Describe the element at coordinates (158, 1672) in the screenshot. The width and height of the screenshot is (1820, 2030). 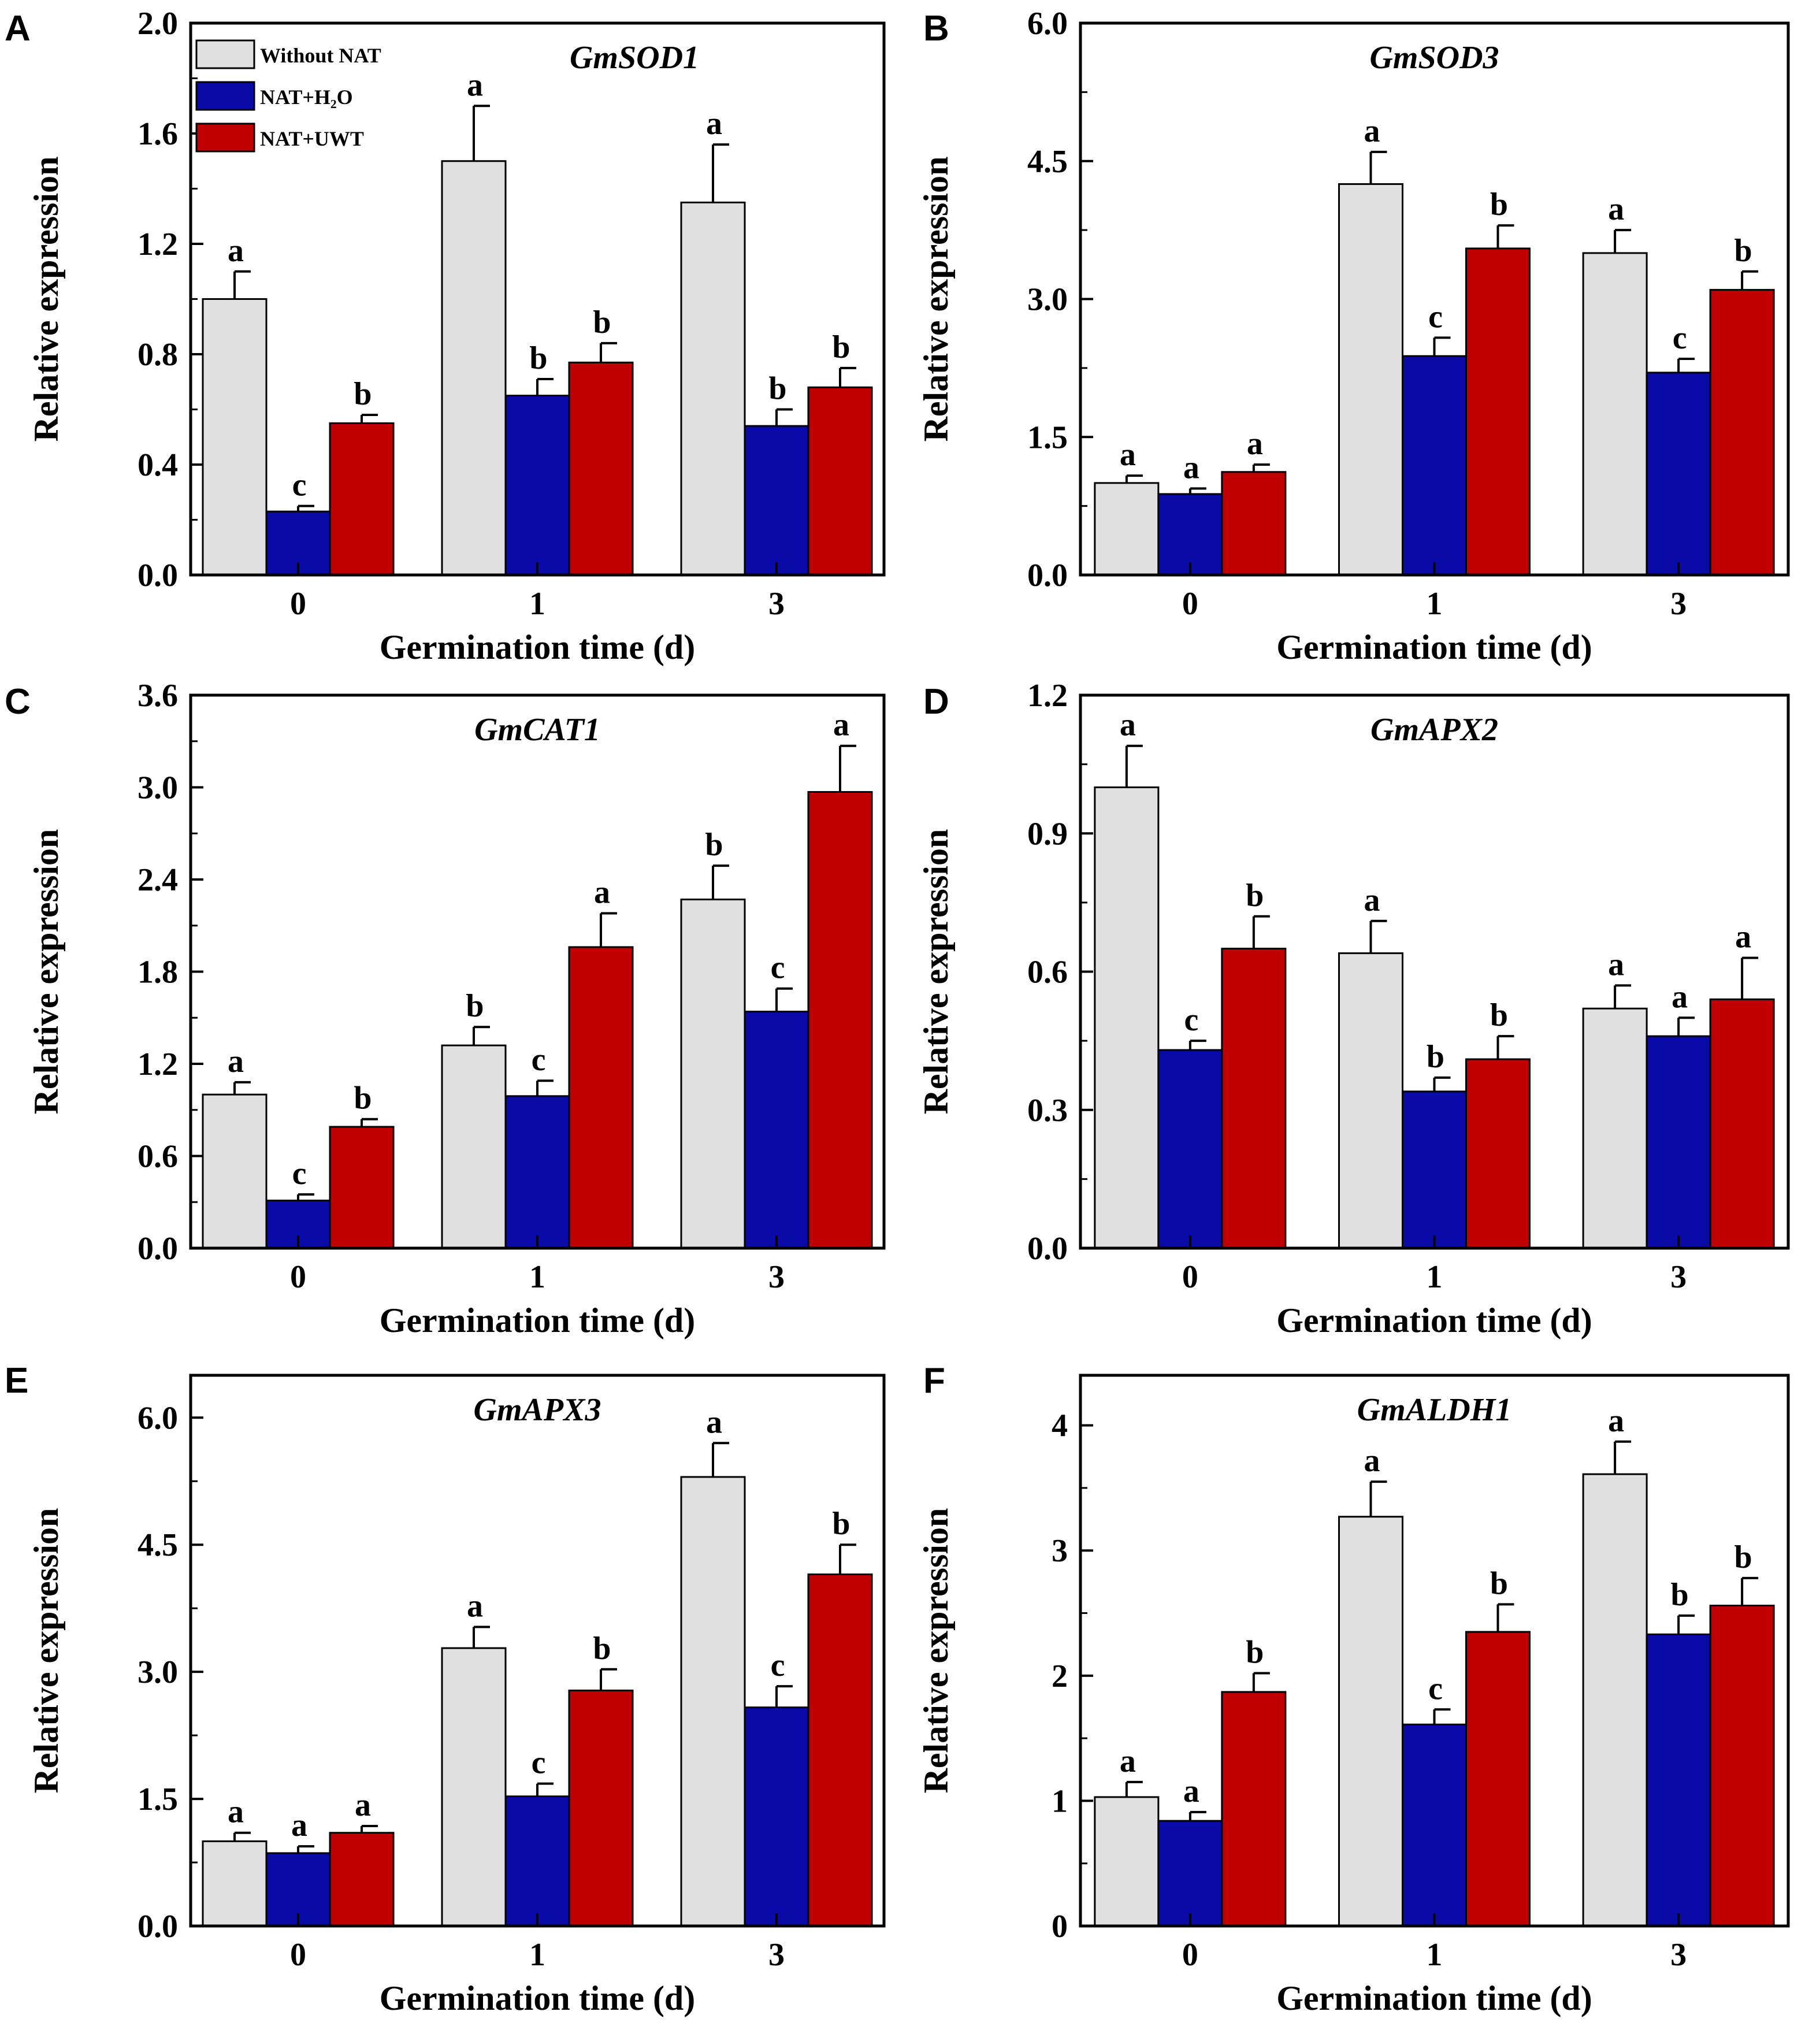
I see `y-tick-label: 3.0` at that location.